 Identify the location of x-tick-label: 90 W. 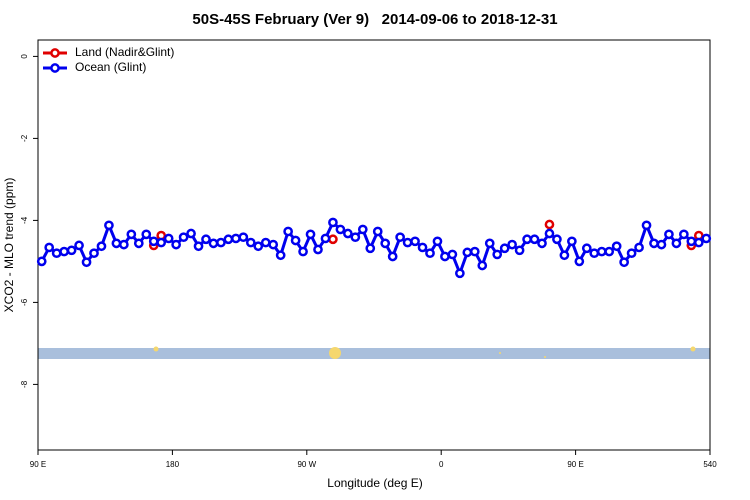
(306, 464).